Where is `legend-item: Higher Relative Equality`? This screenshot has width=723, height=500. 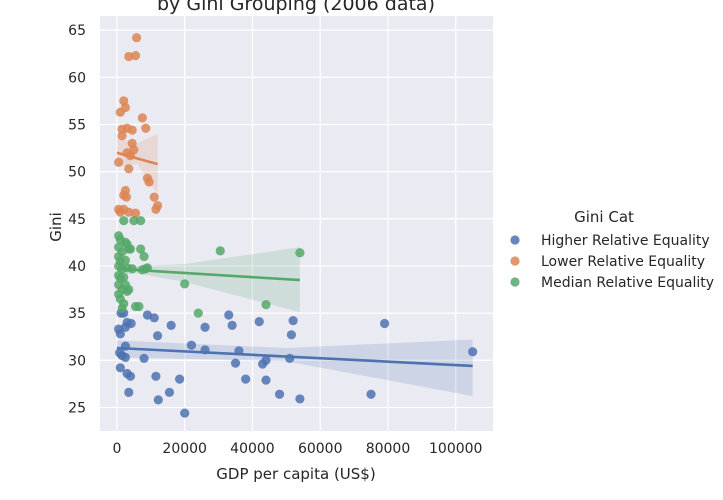
legend-item: Higher Relative Equality is located at coordinates (610, 241).